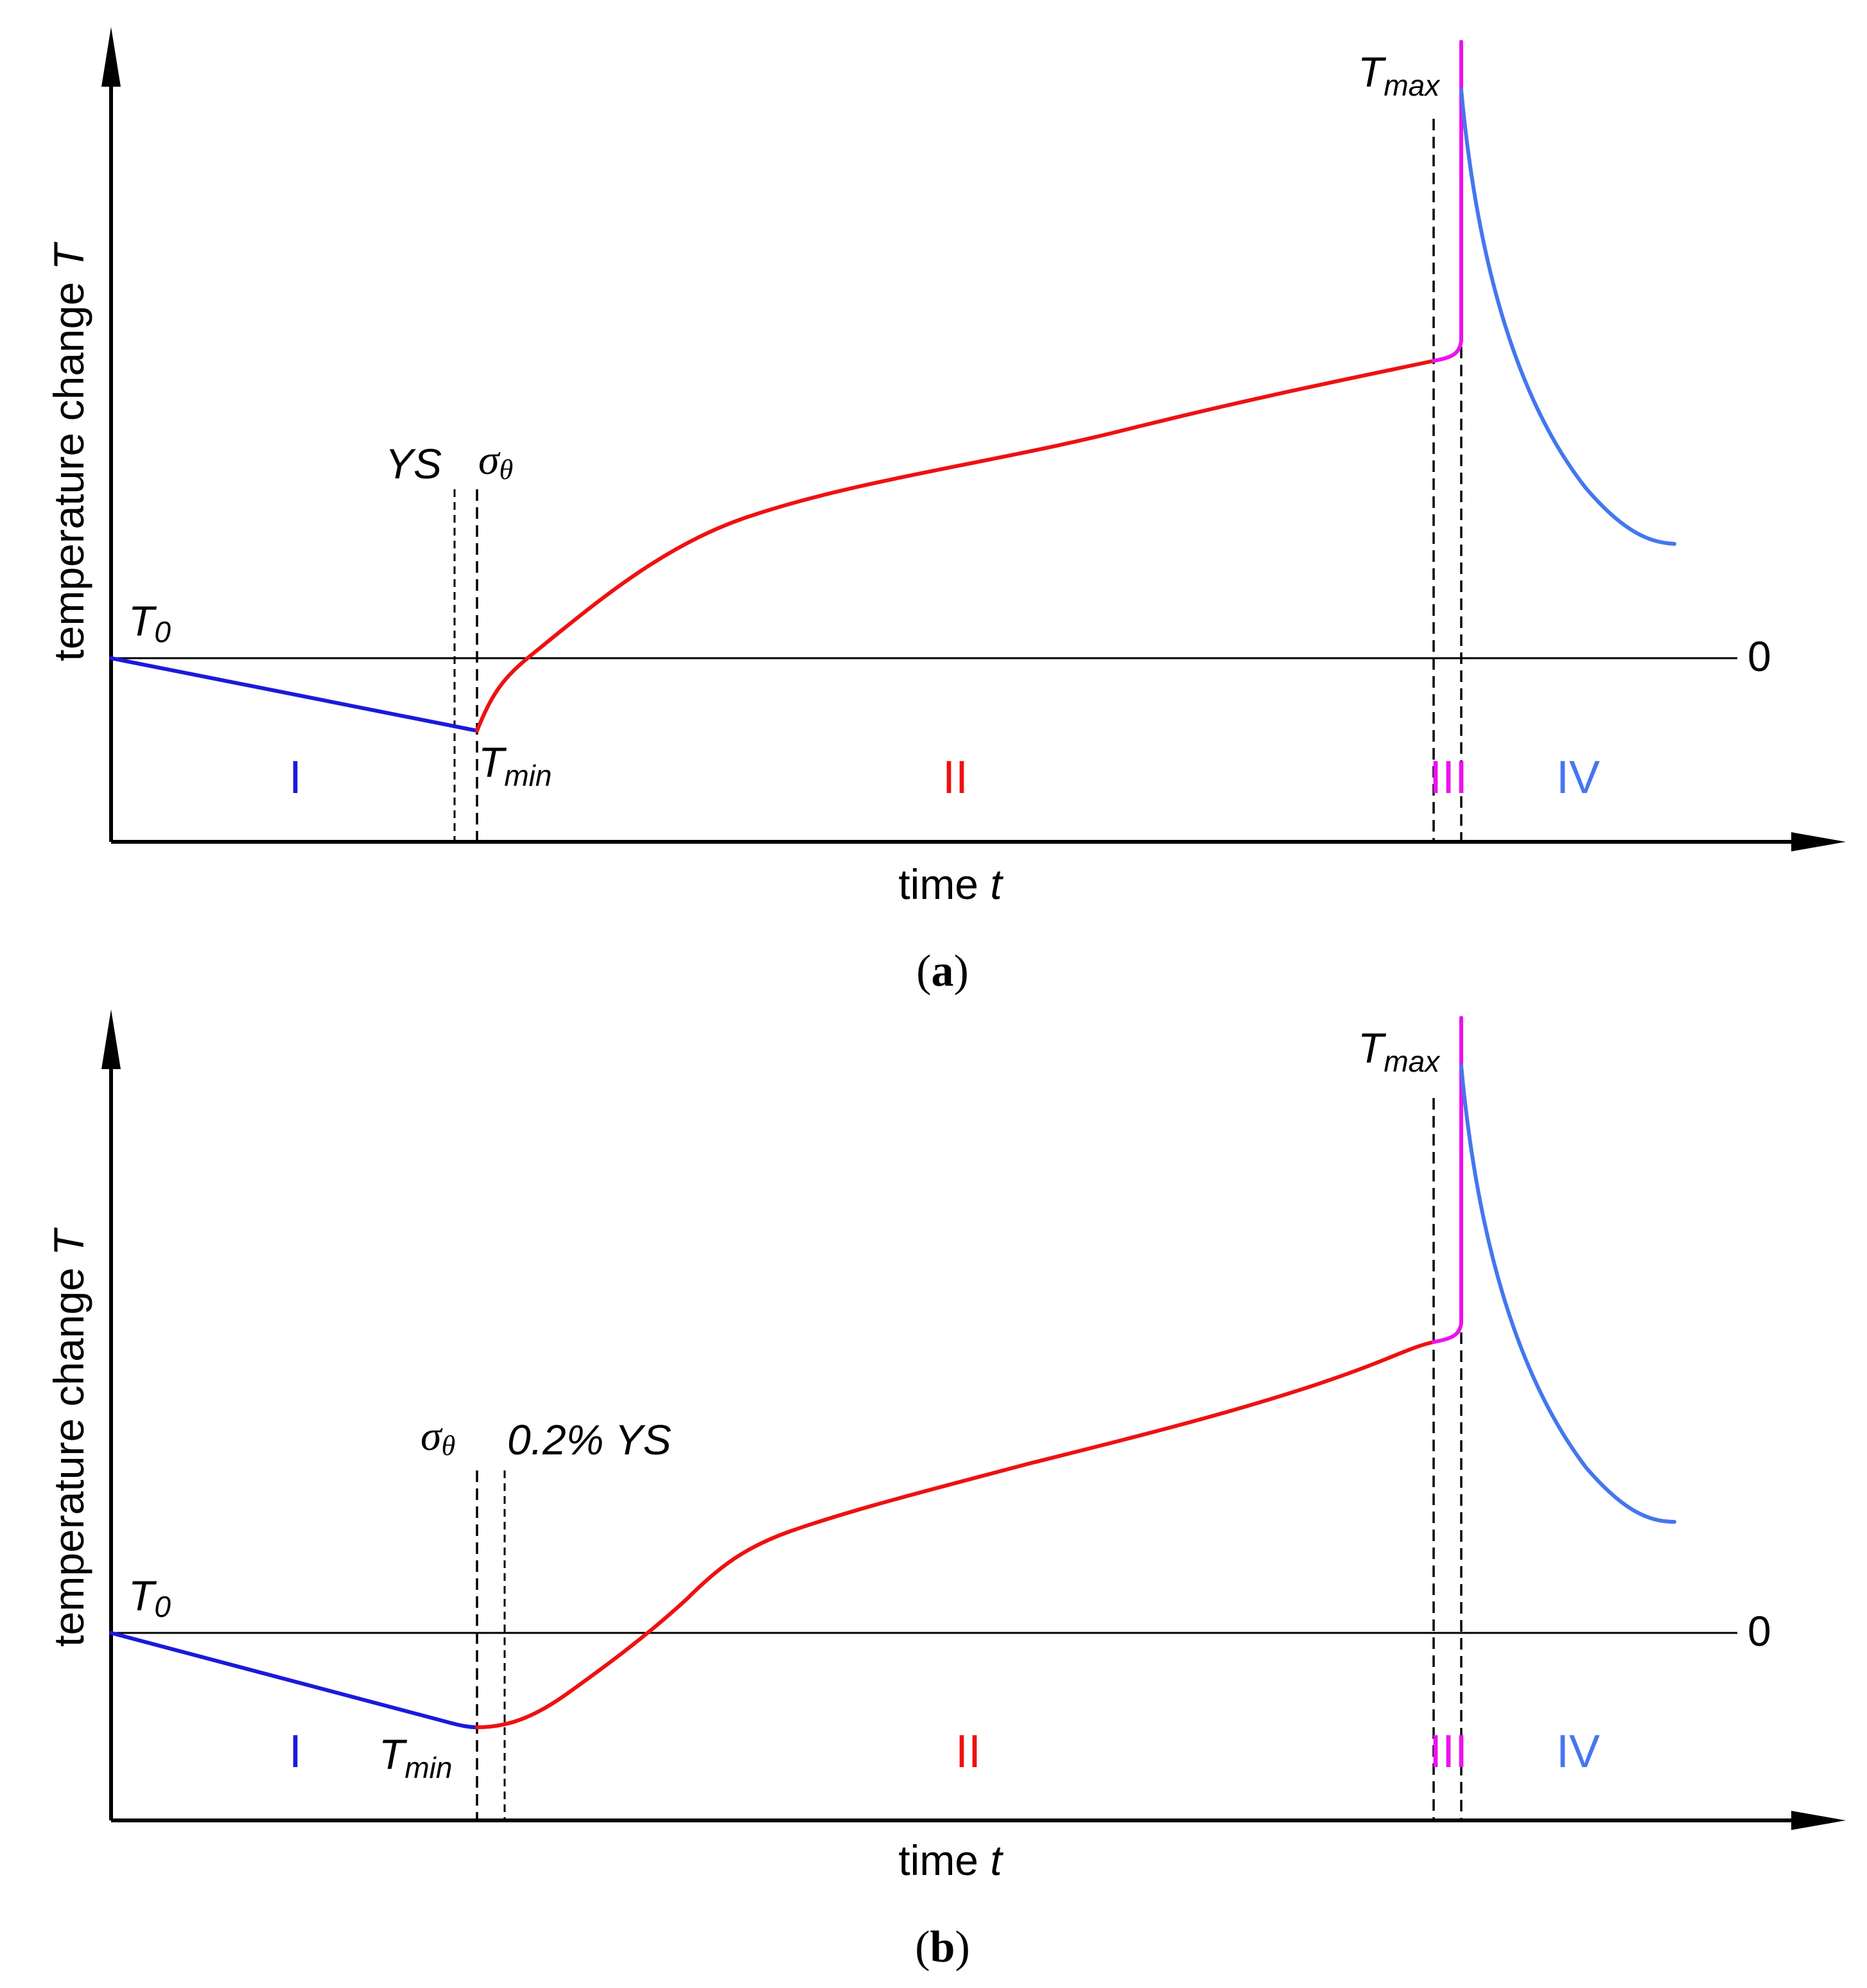  What do you see at coordinates (589, 1439) in the screenshot?
I see `ys-label: 0.2% YS` at bounding box center [589, 1439].